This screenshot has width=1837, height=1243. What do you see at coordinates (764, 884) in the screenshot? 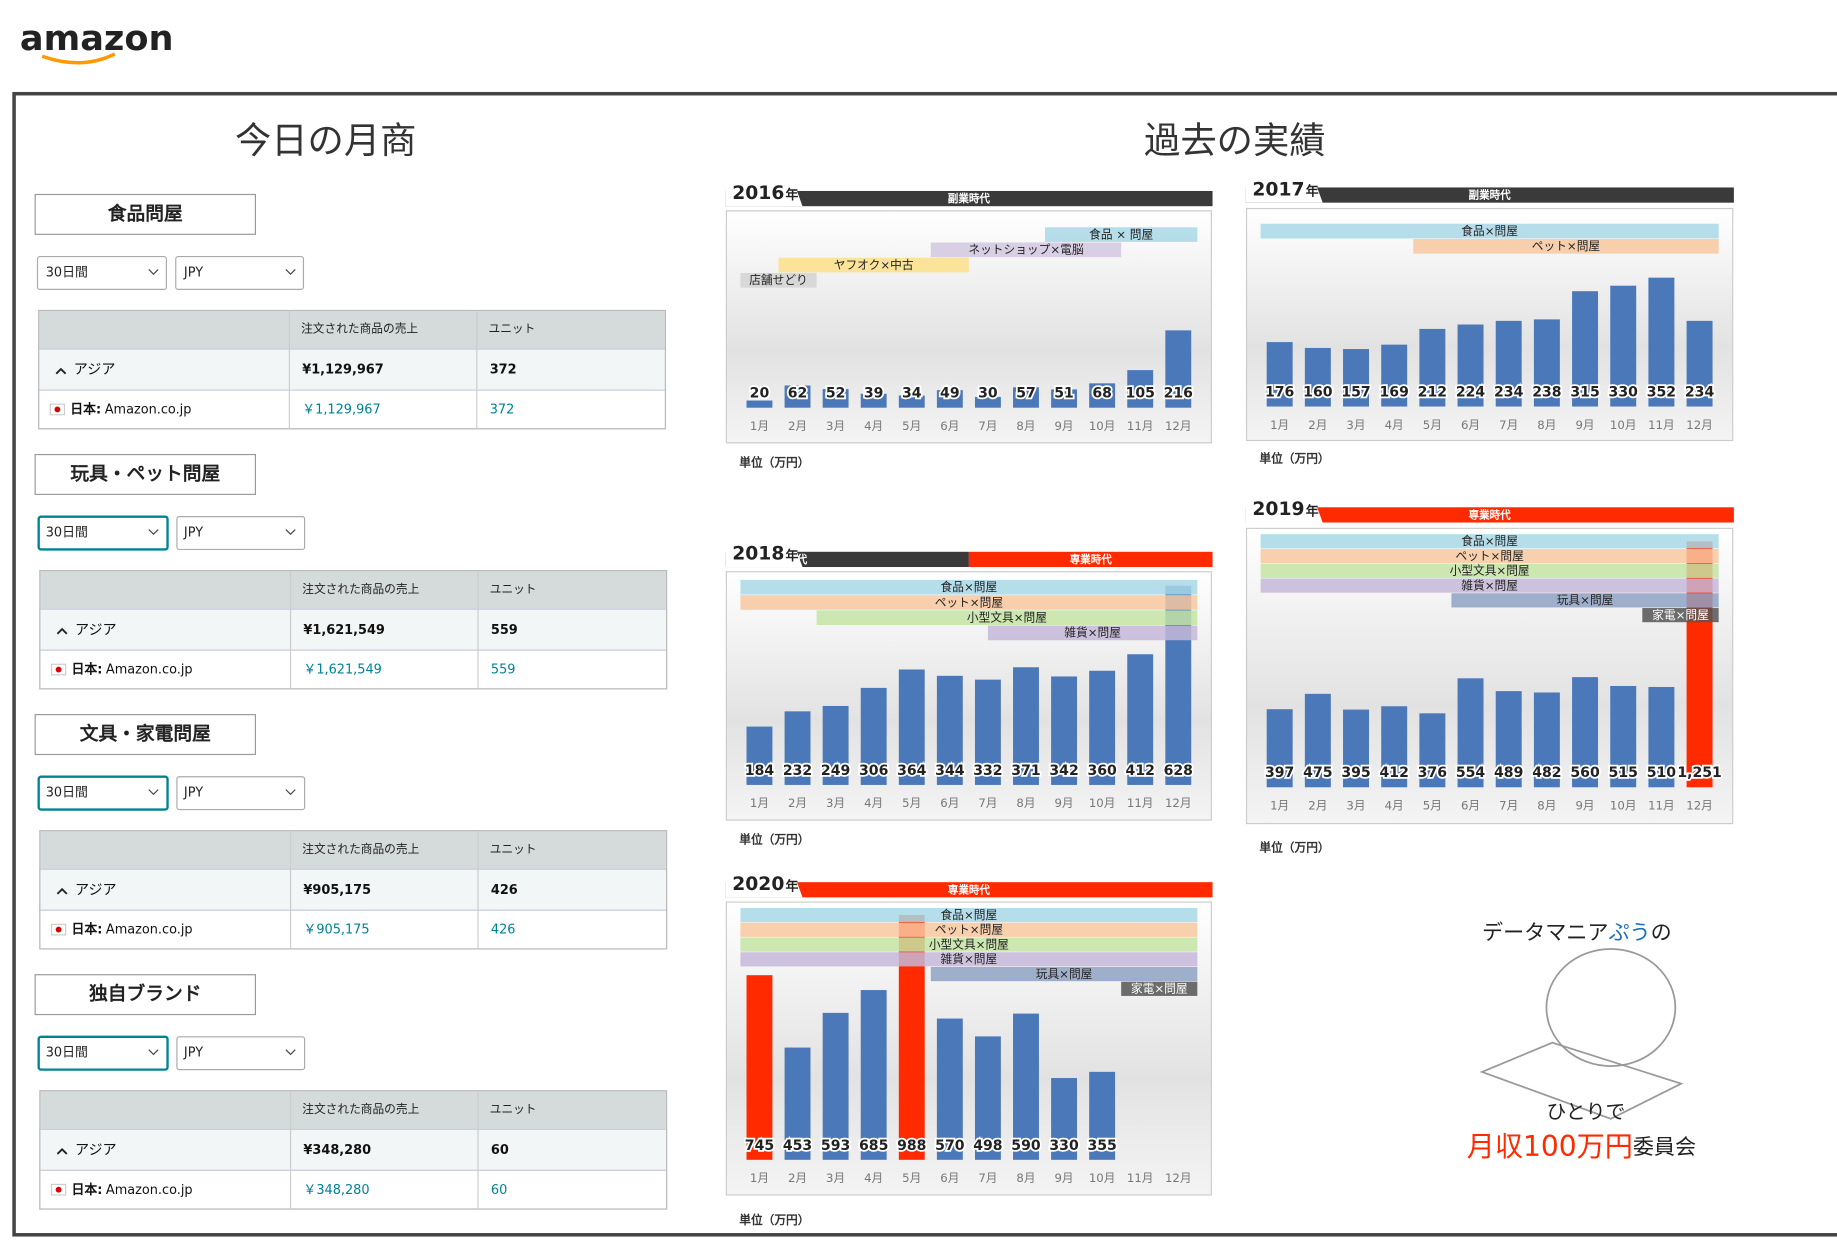
I see `title-notch` at bounding box center [764, 884].